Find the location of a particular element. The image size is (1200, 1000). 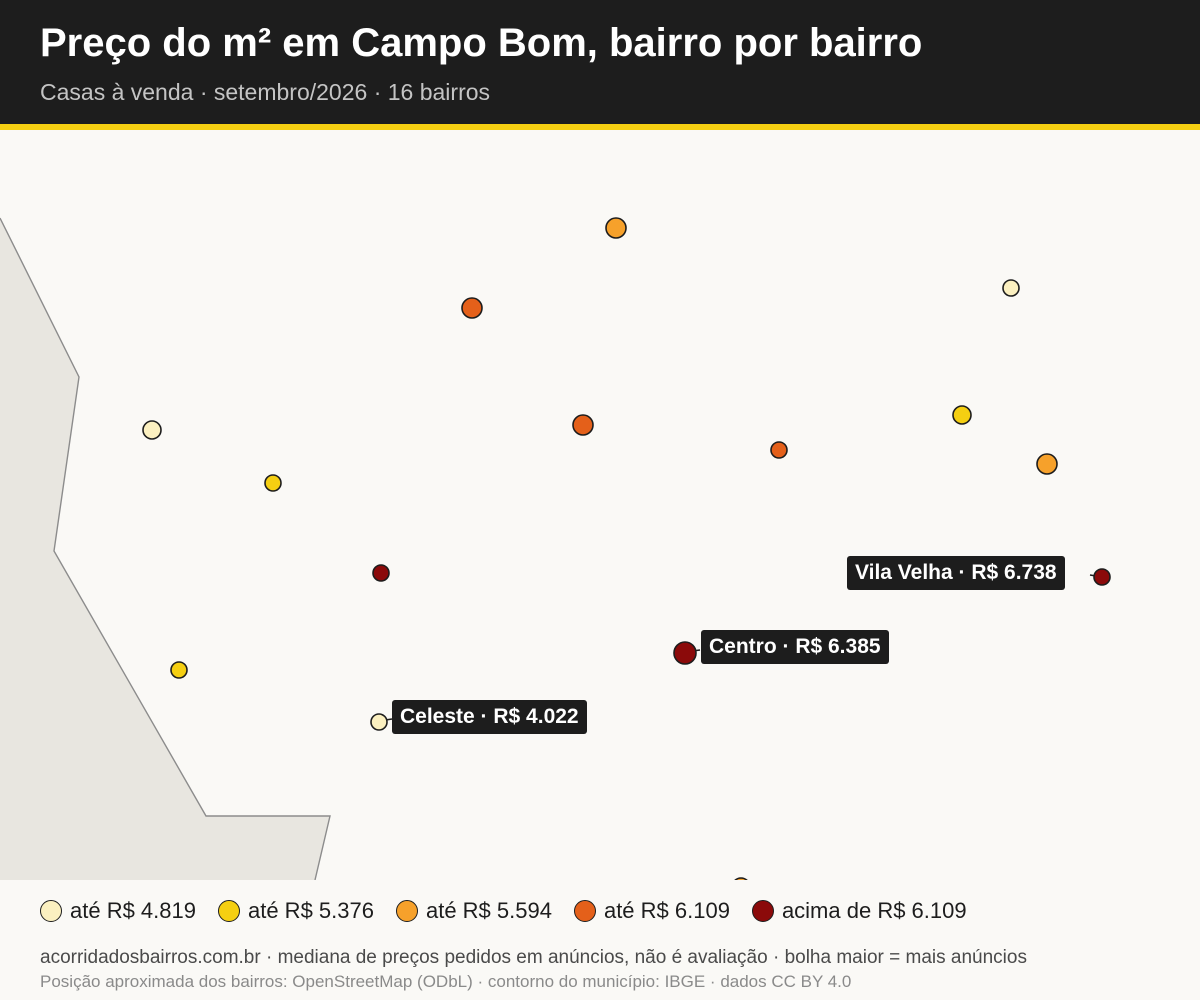

accent-rule is located at coordinates (600, 127).